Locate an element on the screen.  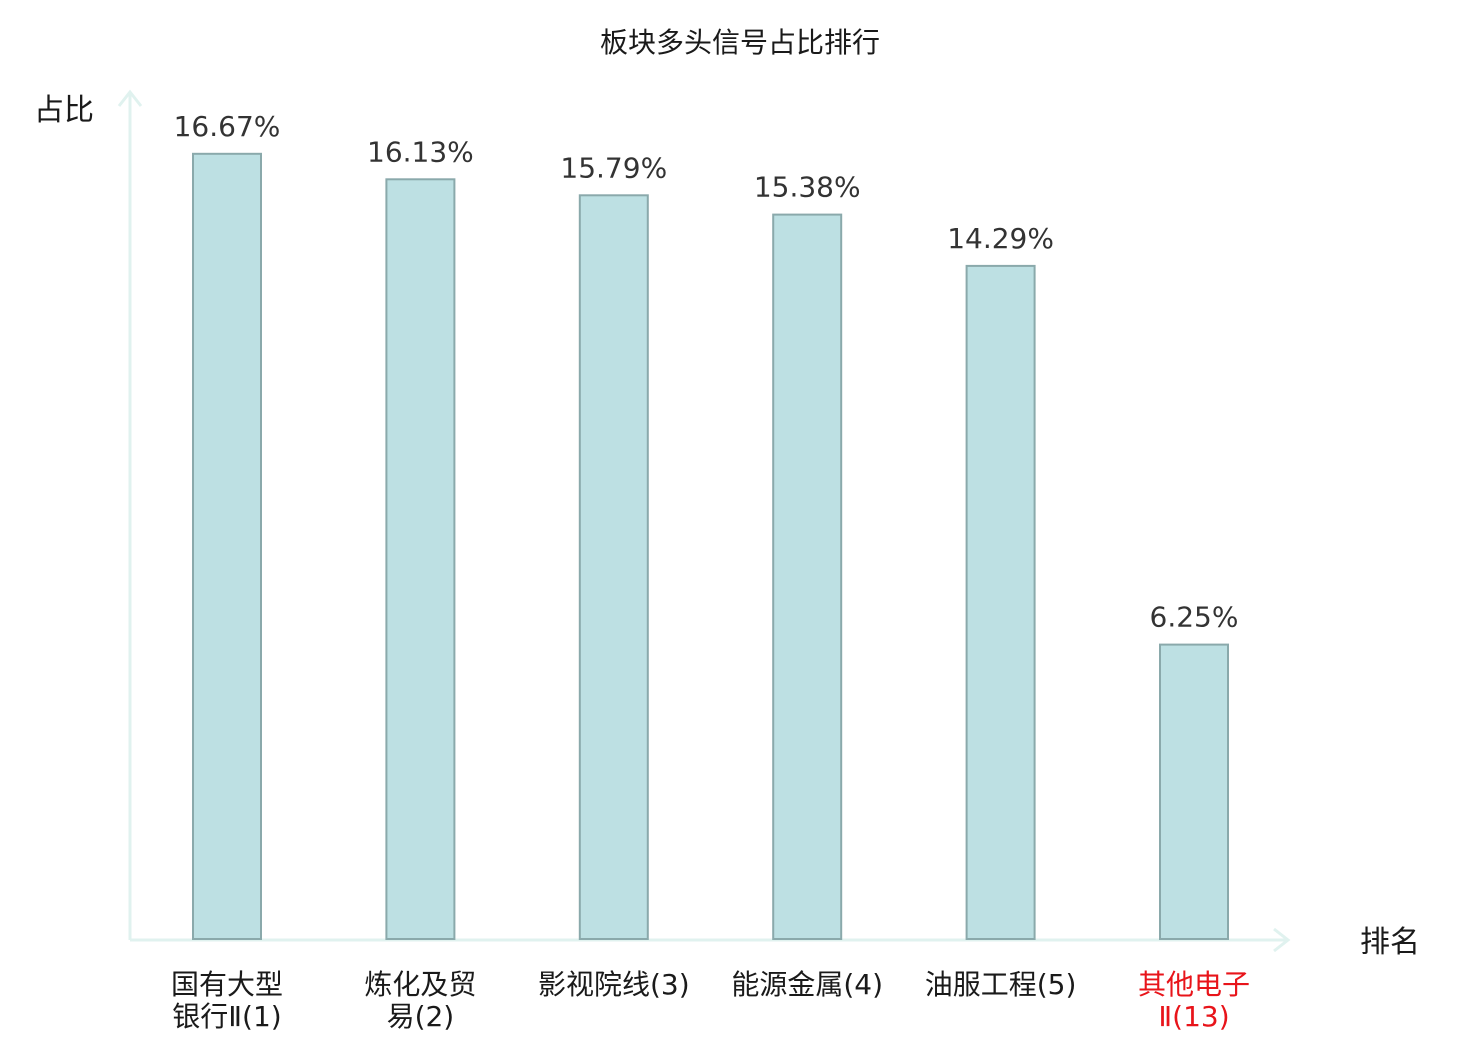
category-label-line: 易(2) is located at coordinates (421, 1016).